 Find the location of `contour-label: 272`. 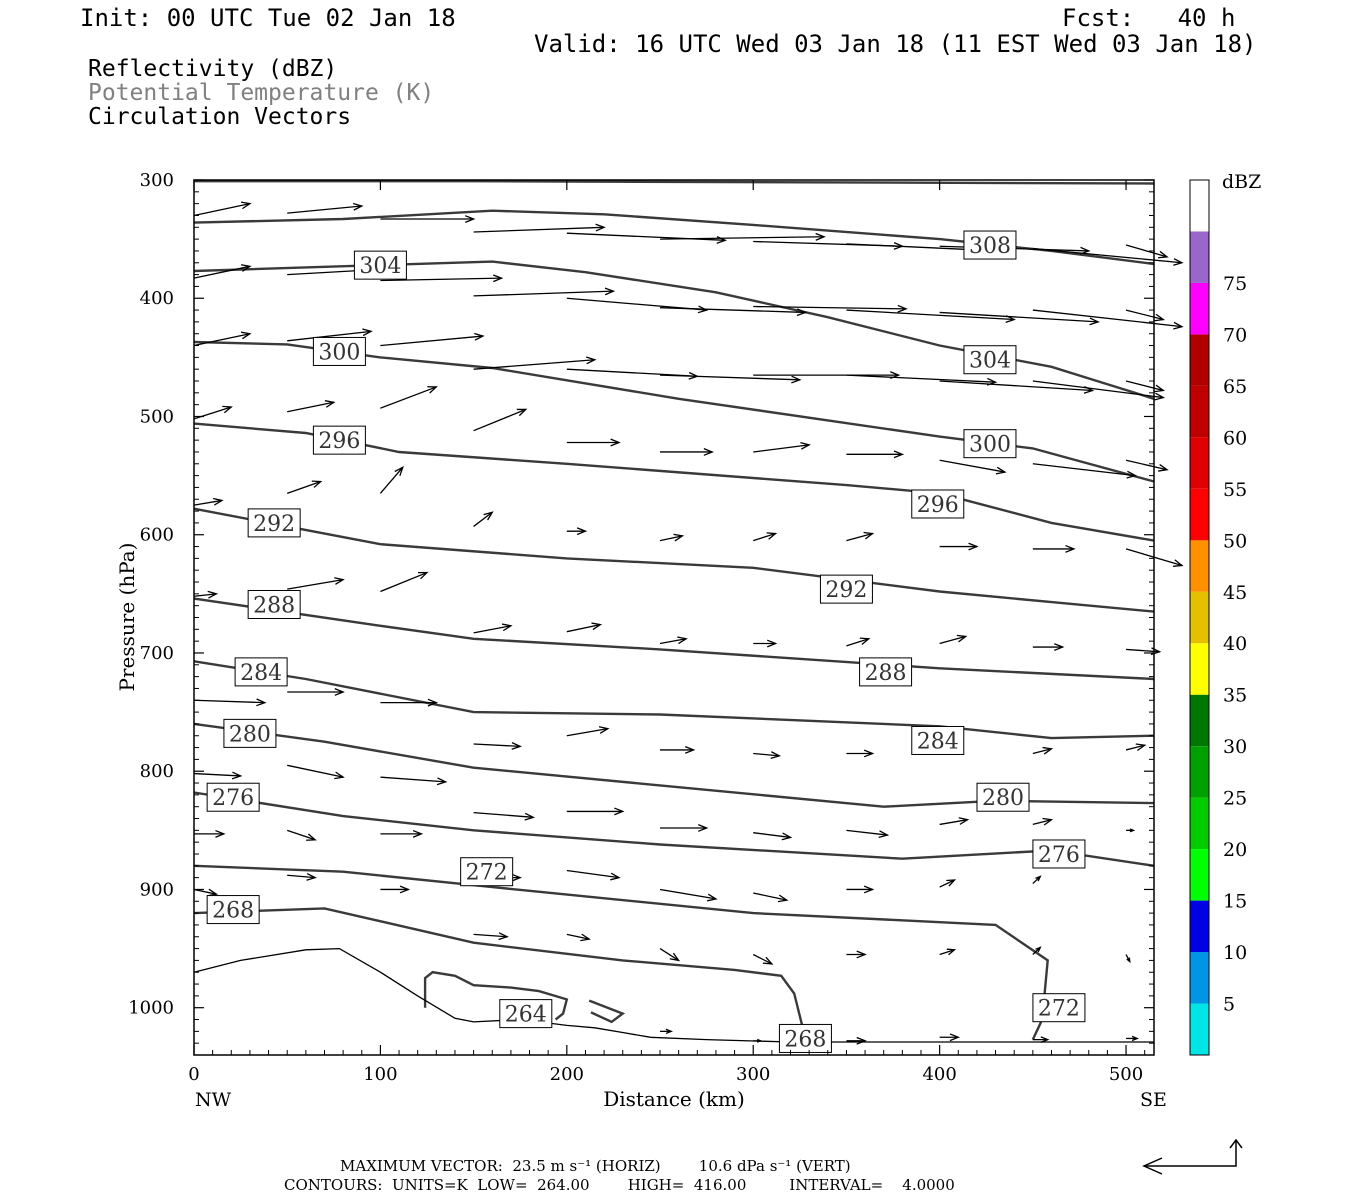

contour-label: 272 is located at coordinates (1059, 1009).